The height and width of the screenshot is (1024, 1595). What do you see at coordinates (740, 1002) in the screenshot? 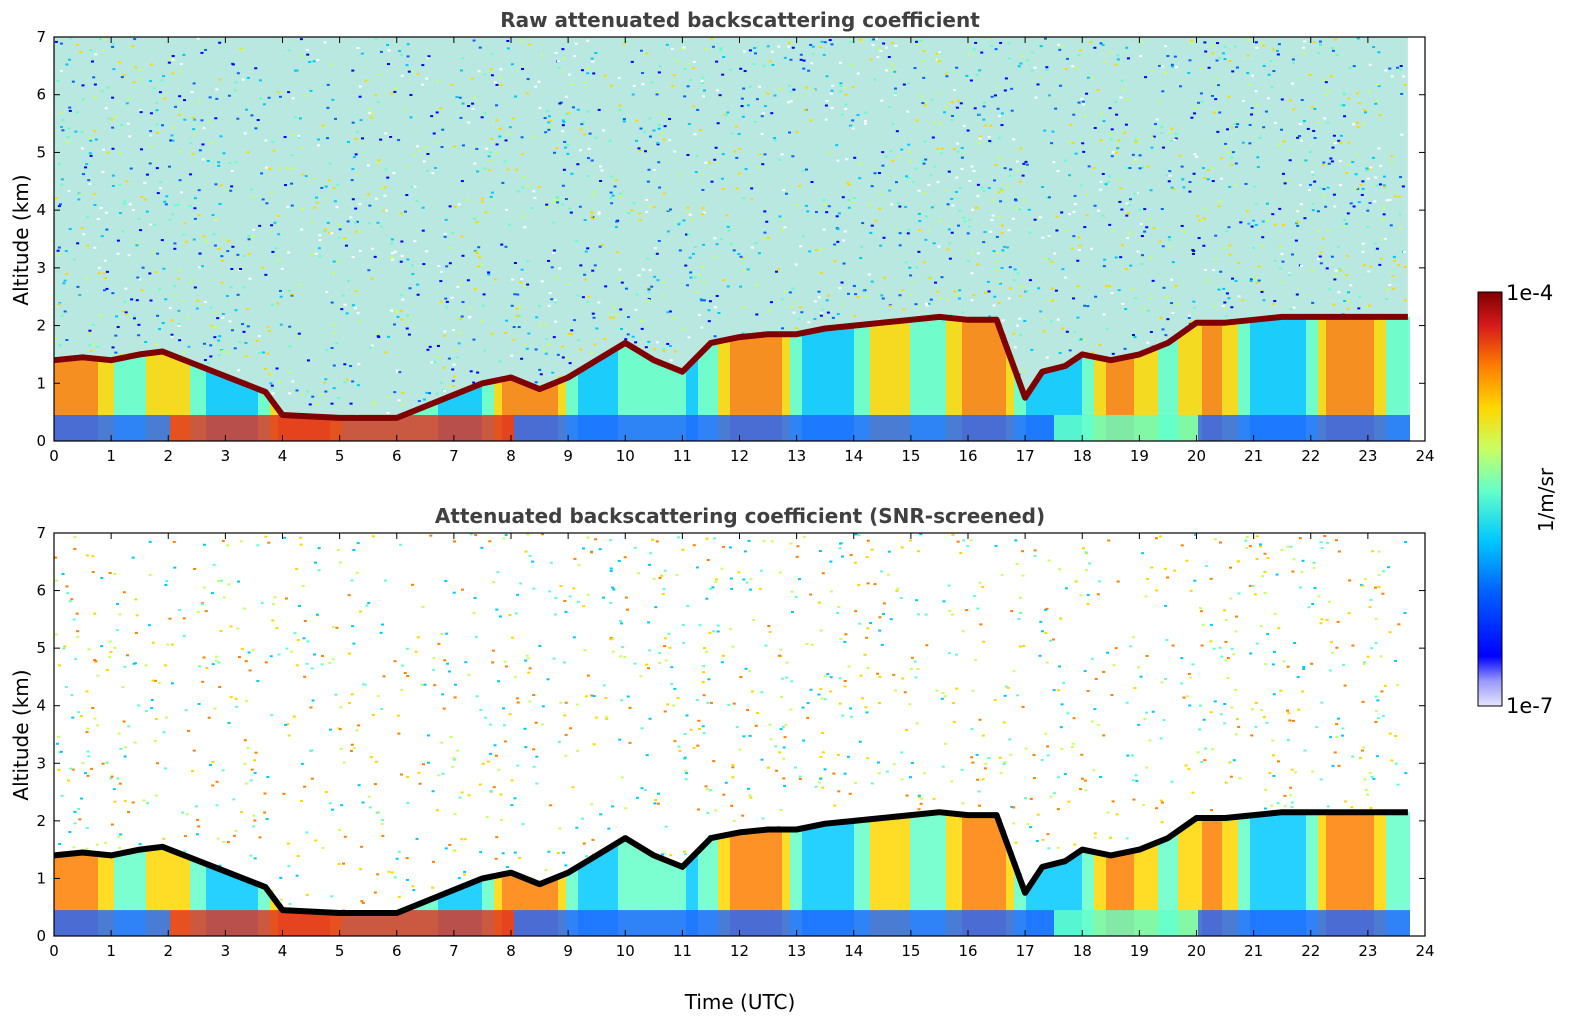
I see `x-axis-label: Time (UTC)` at bounding box center [740, 1002].